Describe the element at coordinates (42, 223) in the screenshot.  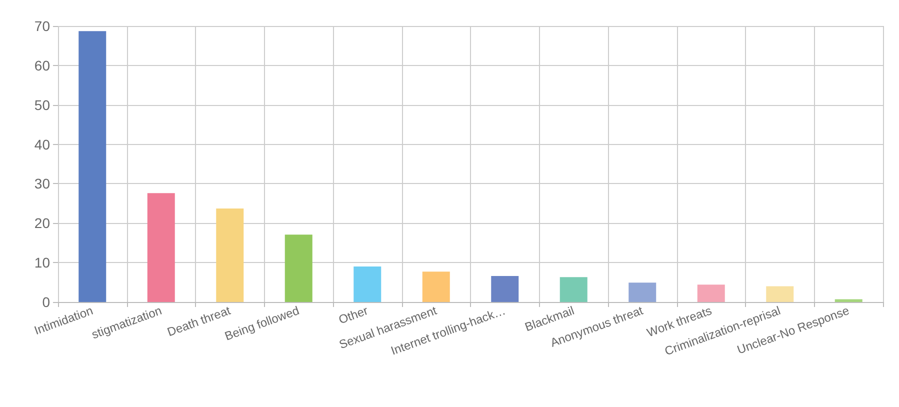
I see `y-tick-label: 20` at that location.